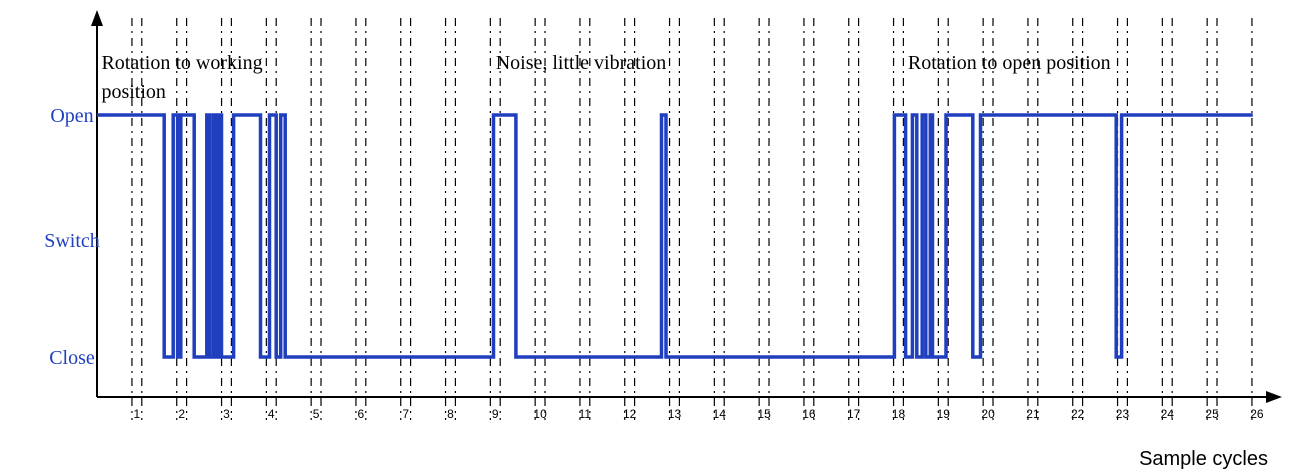 This screenshot has width=1305, height=473. Describe the element at coordinates (316, 414) in the screenshot. I see `x-tick-label: 5` at that location.